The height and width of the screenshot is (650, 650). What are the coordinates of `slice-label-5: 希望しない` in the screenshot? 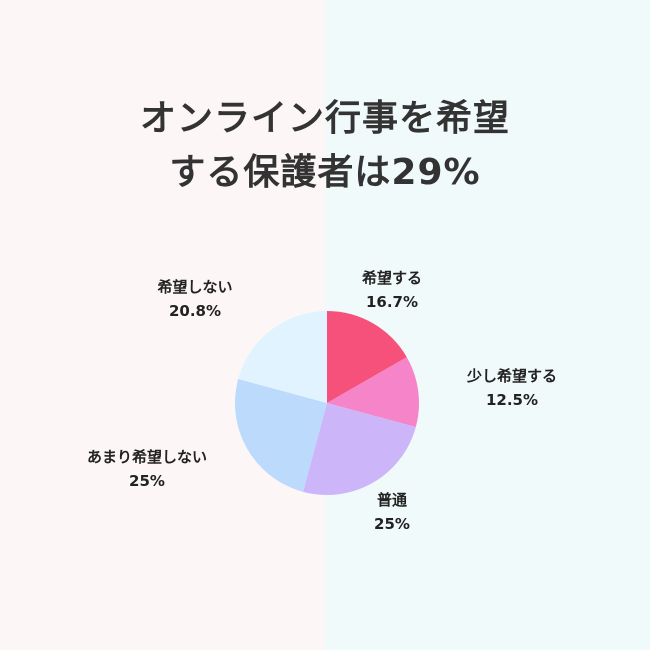 It's located at (194, 287).